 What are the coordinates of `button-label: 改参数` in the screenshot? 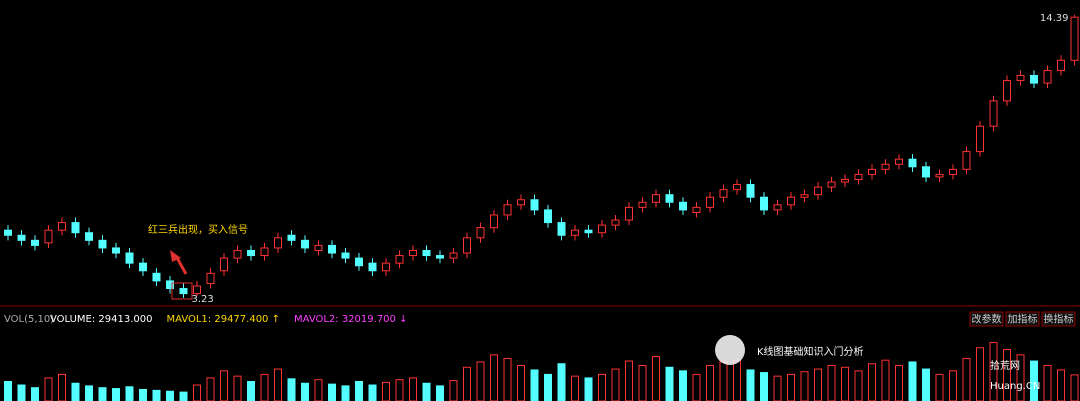 It's located at (987, 319).